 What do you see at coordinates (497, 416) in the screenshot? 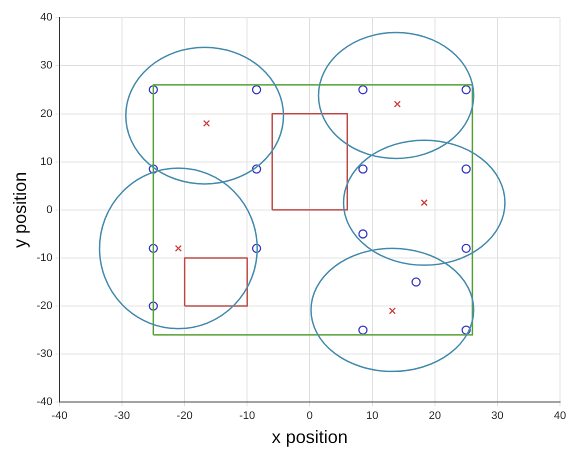
I see `x-tick-label: 30` at bounding box center [497, 416].